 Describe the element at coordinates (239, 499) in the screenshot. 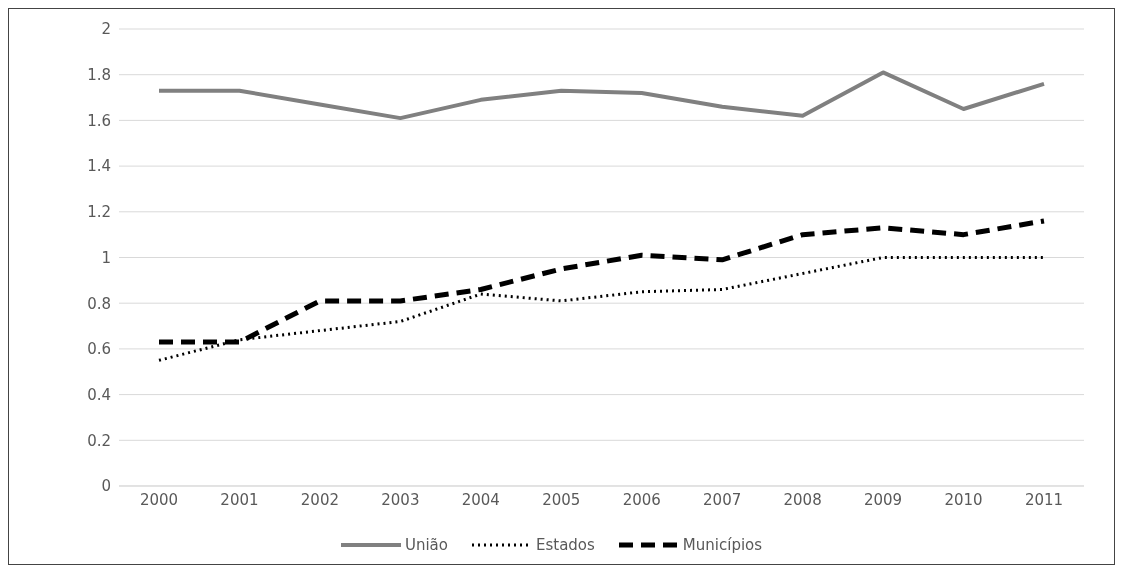

I see `x-tick-label: 2001` at that location.